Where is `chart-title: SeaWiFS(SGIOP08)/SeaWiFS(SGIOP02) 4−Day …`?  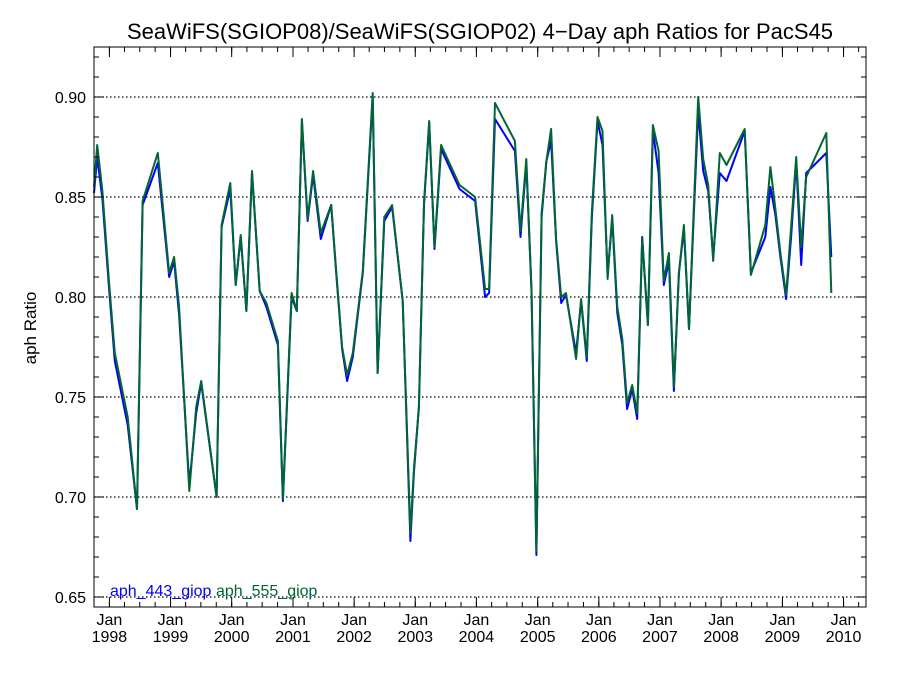
chart-title: SeaWiFS(SGIOP08)/SeaWiFS(SGIOP02) 4−Day … is located at coordinates (480, 31).